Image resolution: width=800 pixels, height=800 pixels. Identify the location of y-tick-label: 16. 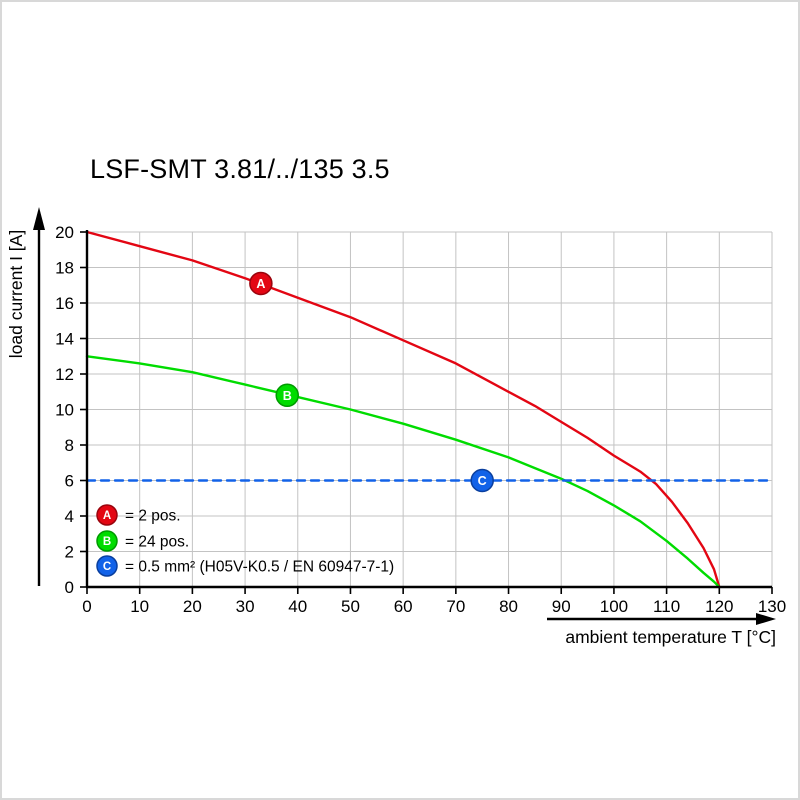
(64, 303).